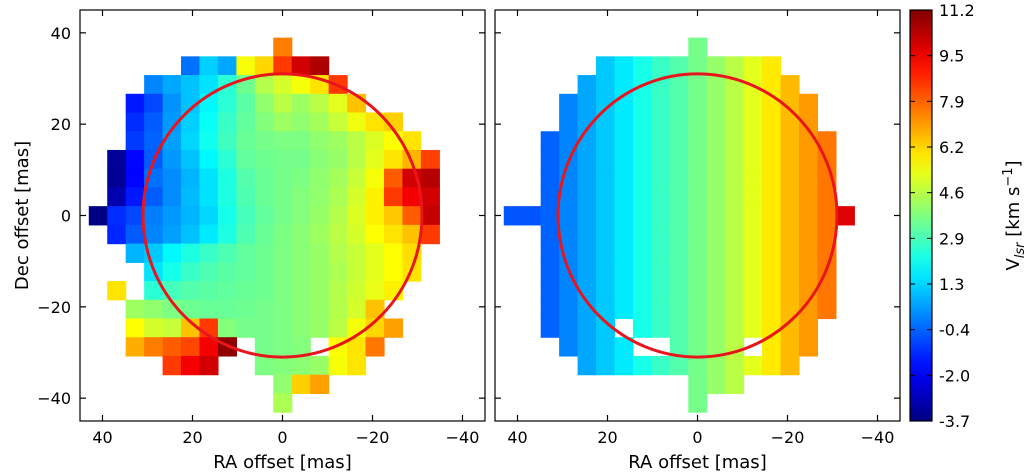  Describe the element at coordinates (951, 193) in the screenshot. I see `colorbar-tick-label: 4.6` at that location.